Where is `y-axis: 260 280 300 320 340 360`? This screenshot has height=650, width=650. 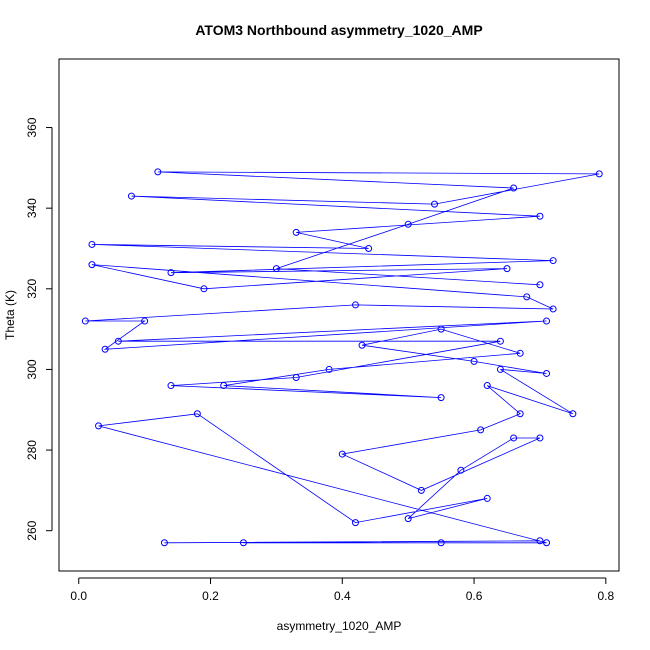
y-axis: 260 280 300 320 340 360 is located at coordinates (39, 329).